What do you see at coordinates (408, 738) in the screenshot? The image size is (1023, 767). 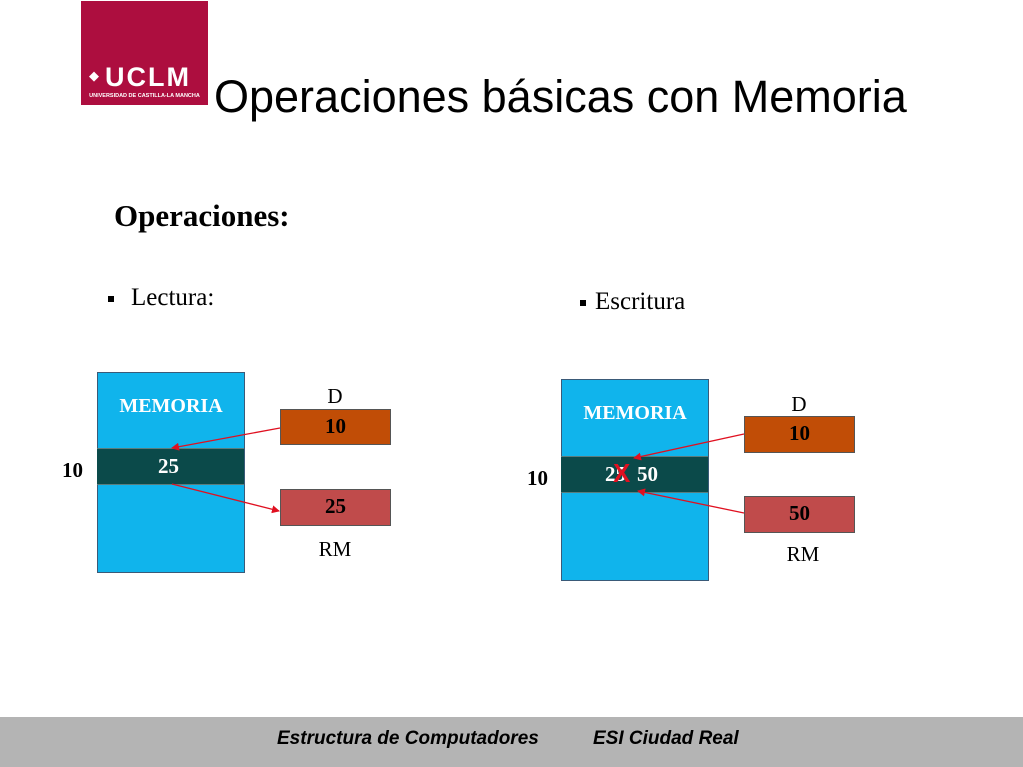 I see `footer-course: Estructura de Computadores` at bounding box center [408, 738].